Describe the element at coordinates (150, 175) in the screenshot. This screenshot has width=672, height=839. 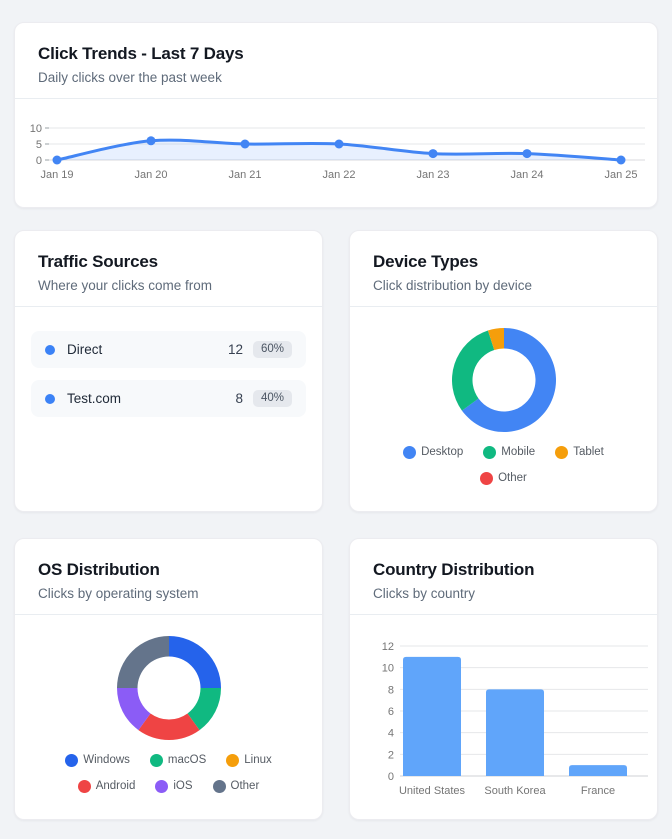
I see `x-axis-label-jan-20: Jan 20` at that location.